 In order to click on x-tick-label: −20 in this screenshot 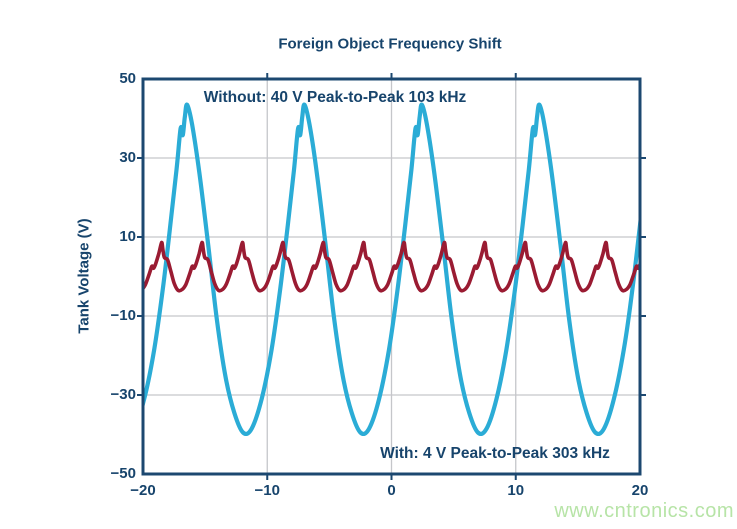, I will do `click(143, 490)`.